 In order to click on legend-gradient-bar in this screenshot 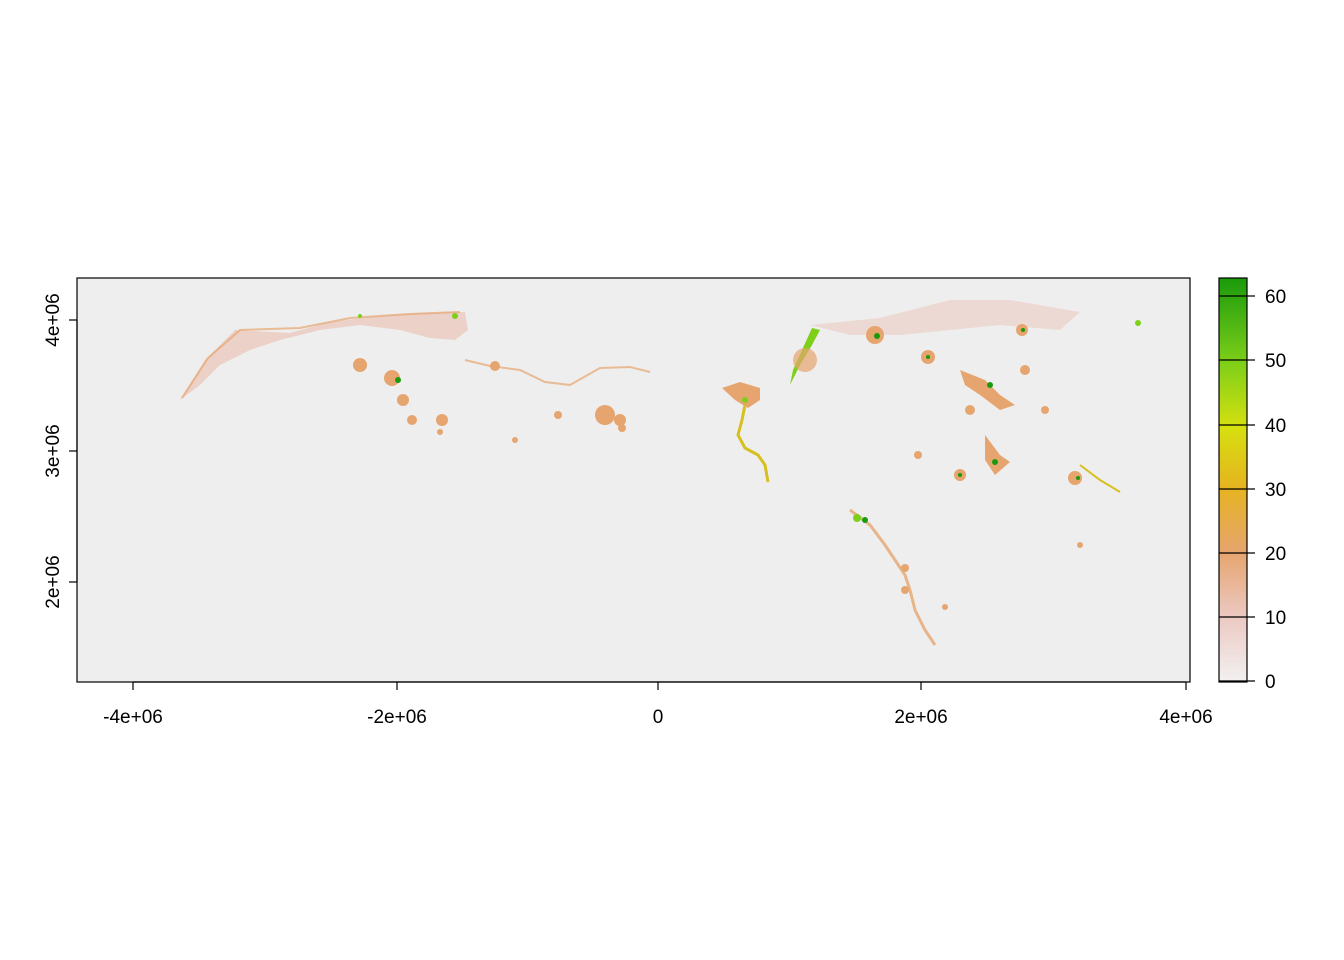, I will do `click(1233, 480)`.